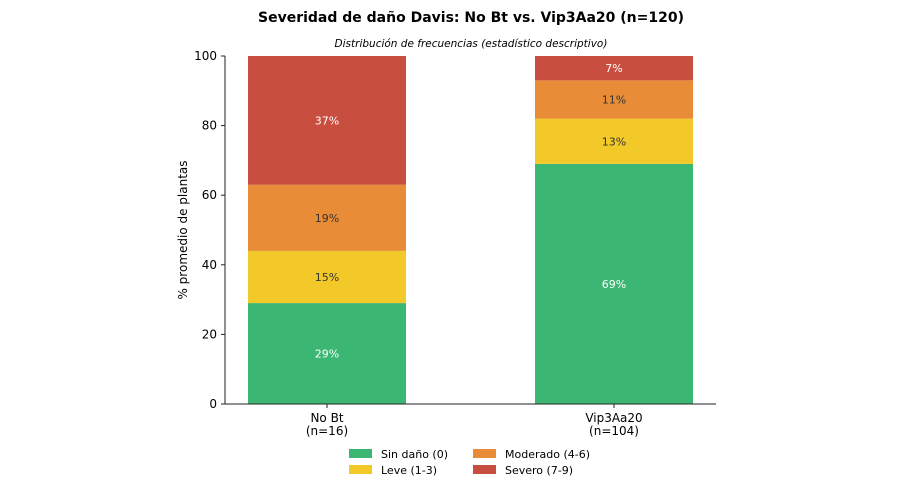 The height and width of the screenshot is (492, 902). What do you see at coordinates (209, 195) in the screenshot?
I see `y-tick-label: 60` at bounding box center [209, 195].